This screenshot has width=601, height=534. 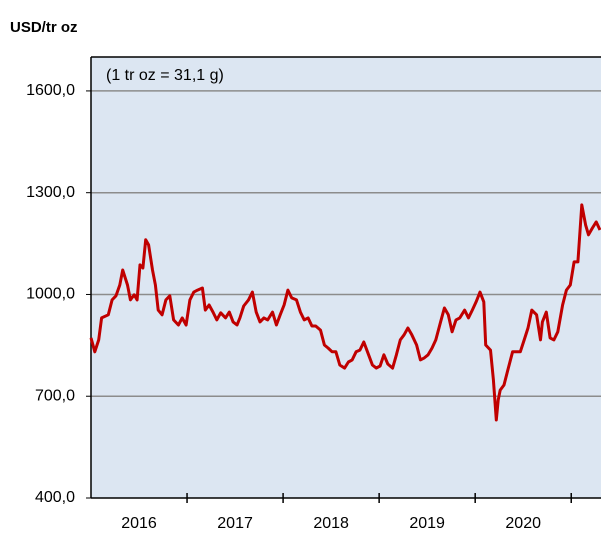 I want to click on chart-title: USD/tr oz, so click(x=44, y=27).